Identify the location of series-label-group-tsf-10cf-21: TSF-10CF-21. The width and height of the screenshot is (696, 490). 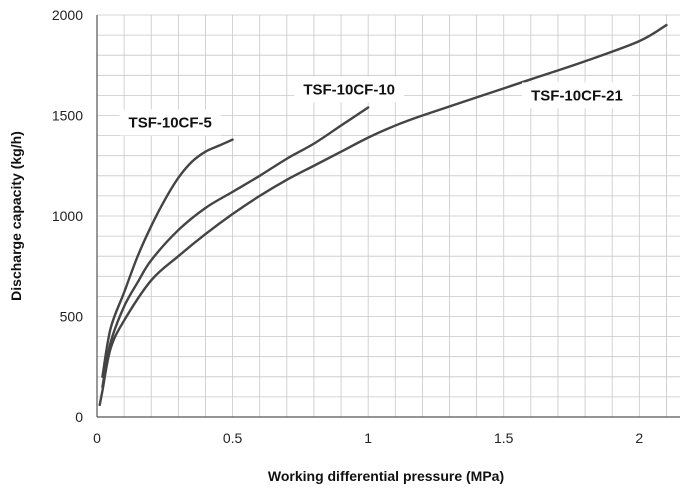
(577, 95).